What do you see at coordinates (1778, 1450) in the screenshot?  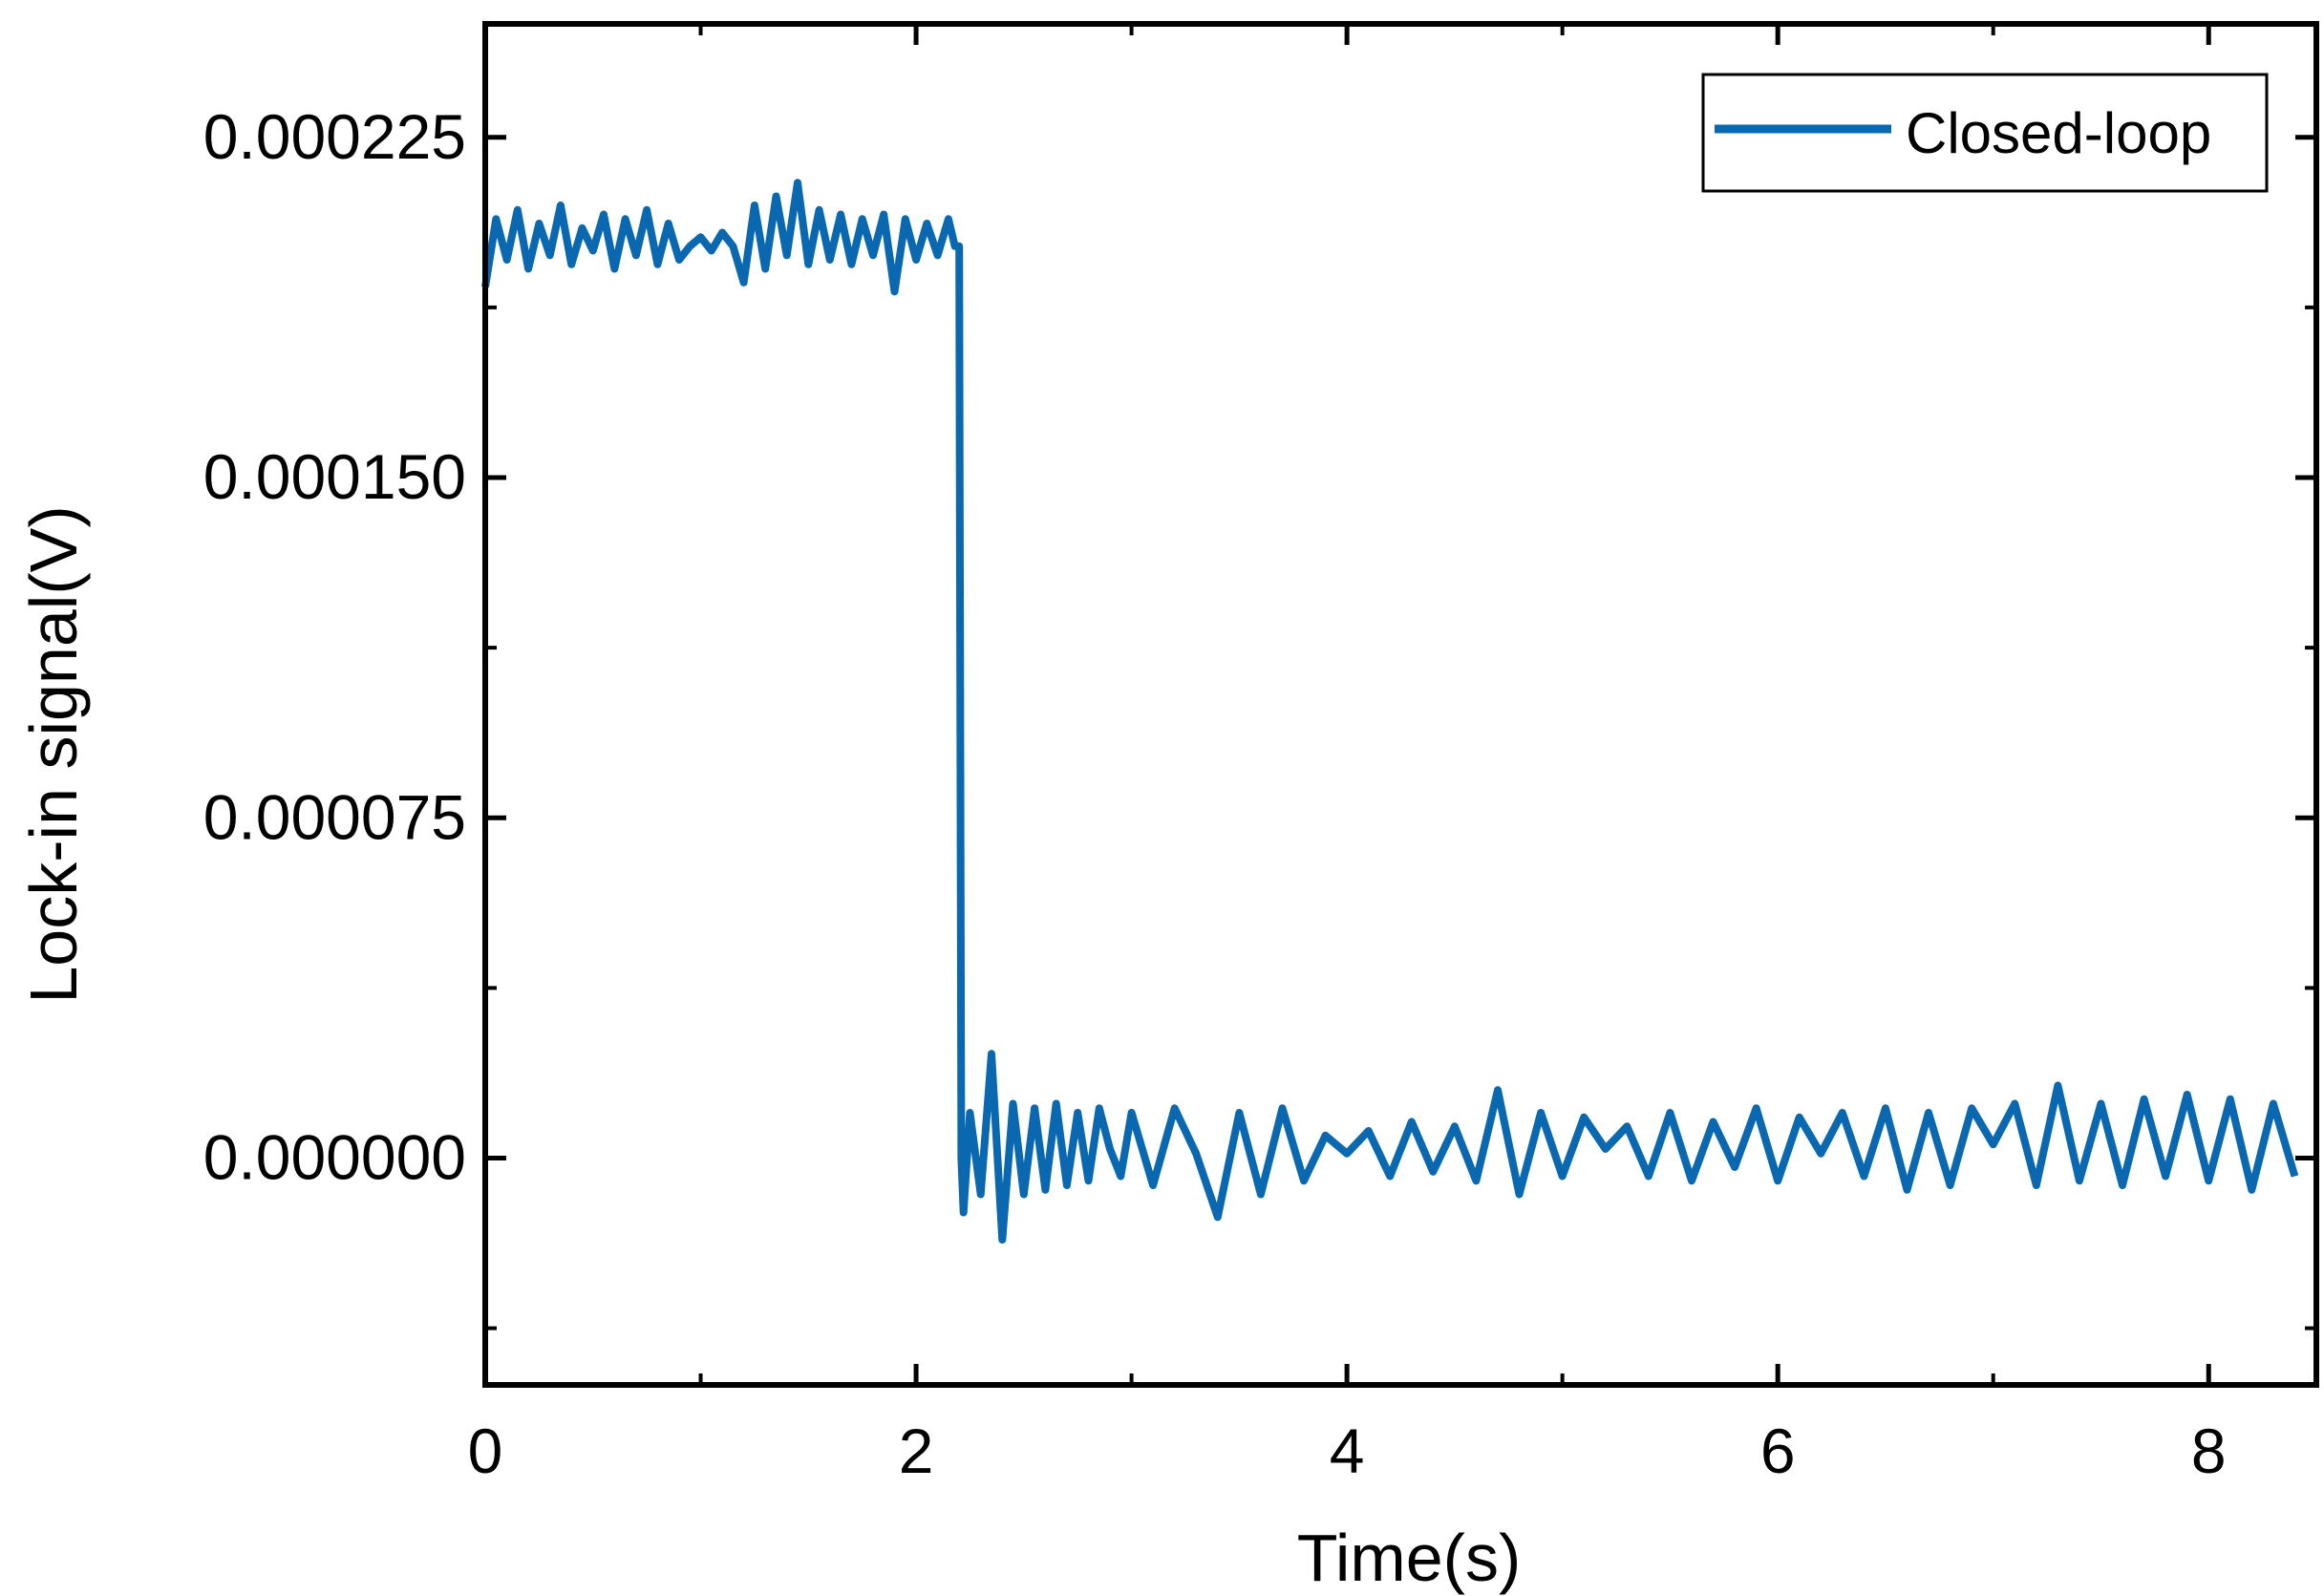 I see `x-tick-label: 6` at bounding box center [1778, 1450].